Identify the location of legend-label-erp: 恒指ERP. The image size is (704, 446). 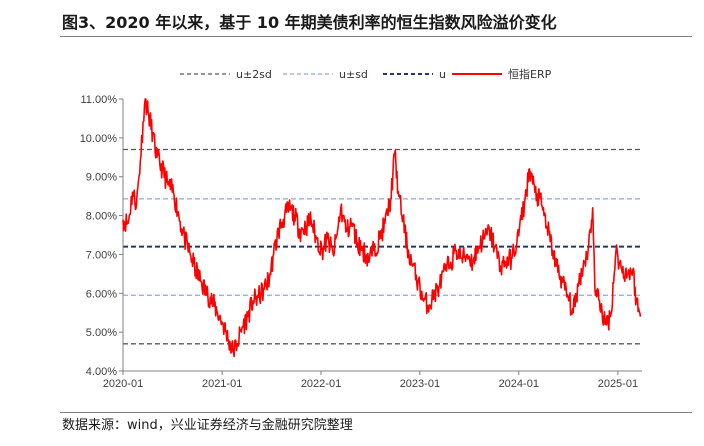
(530, 74).